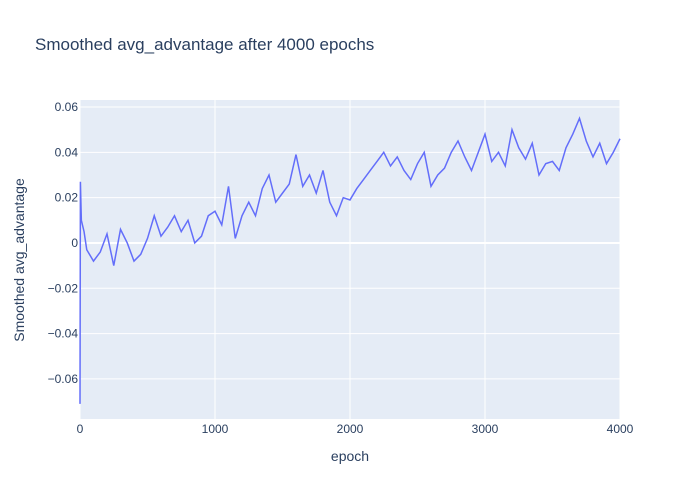 This screenshot has height=500, width=700. Describe the element at coordinates (67, 198) in the screenshot. I see `y-tick-label: 0.02` at that location.